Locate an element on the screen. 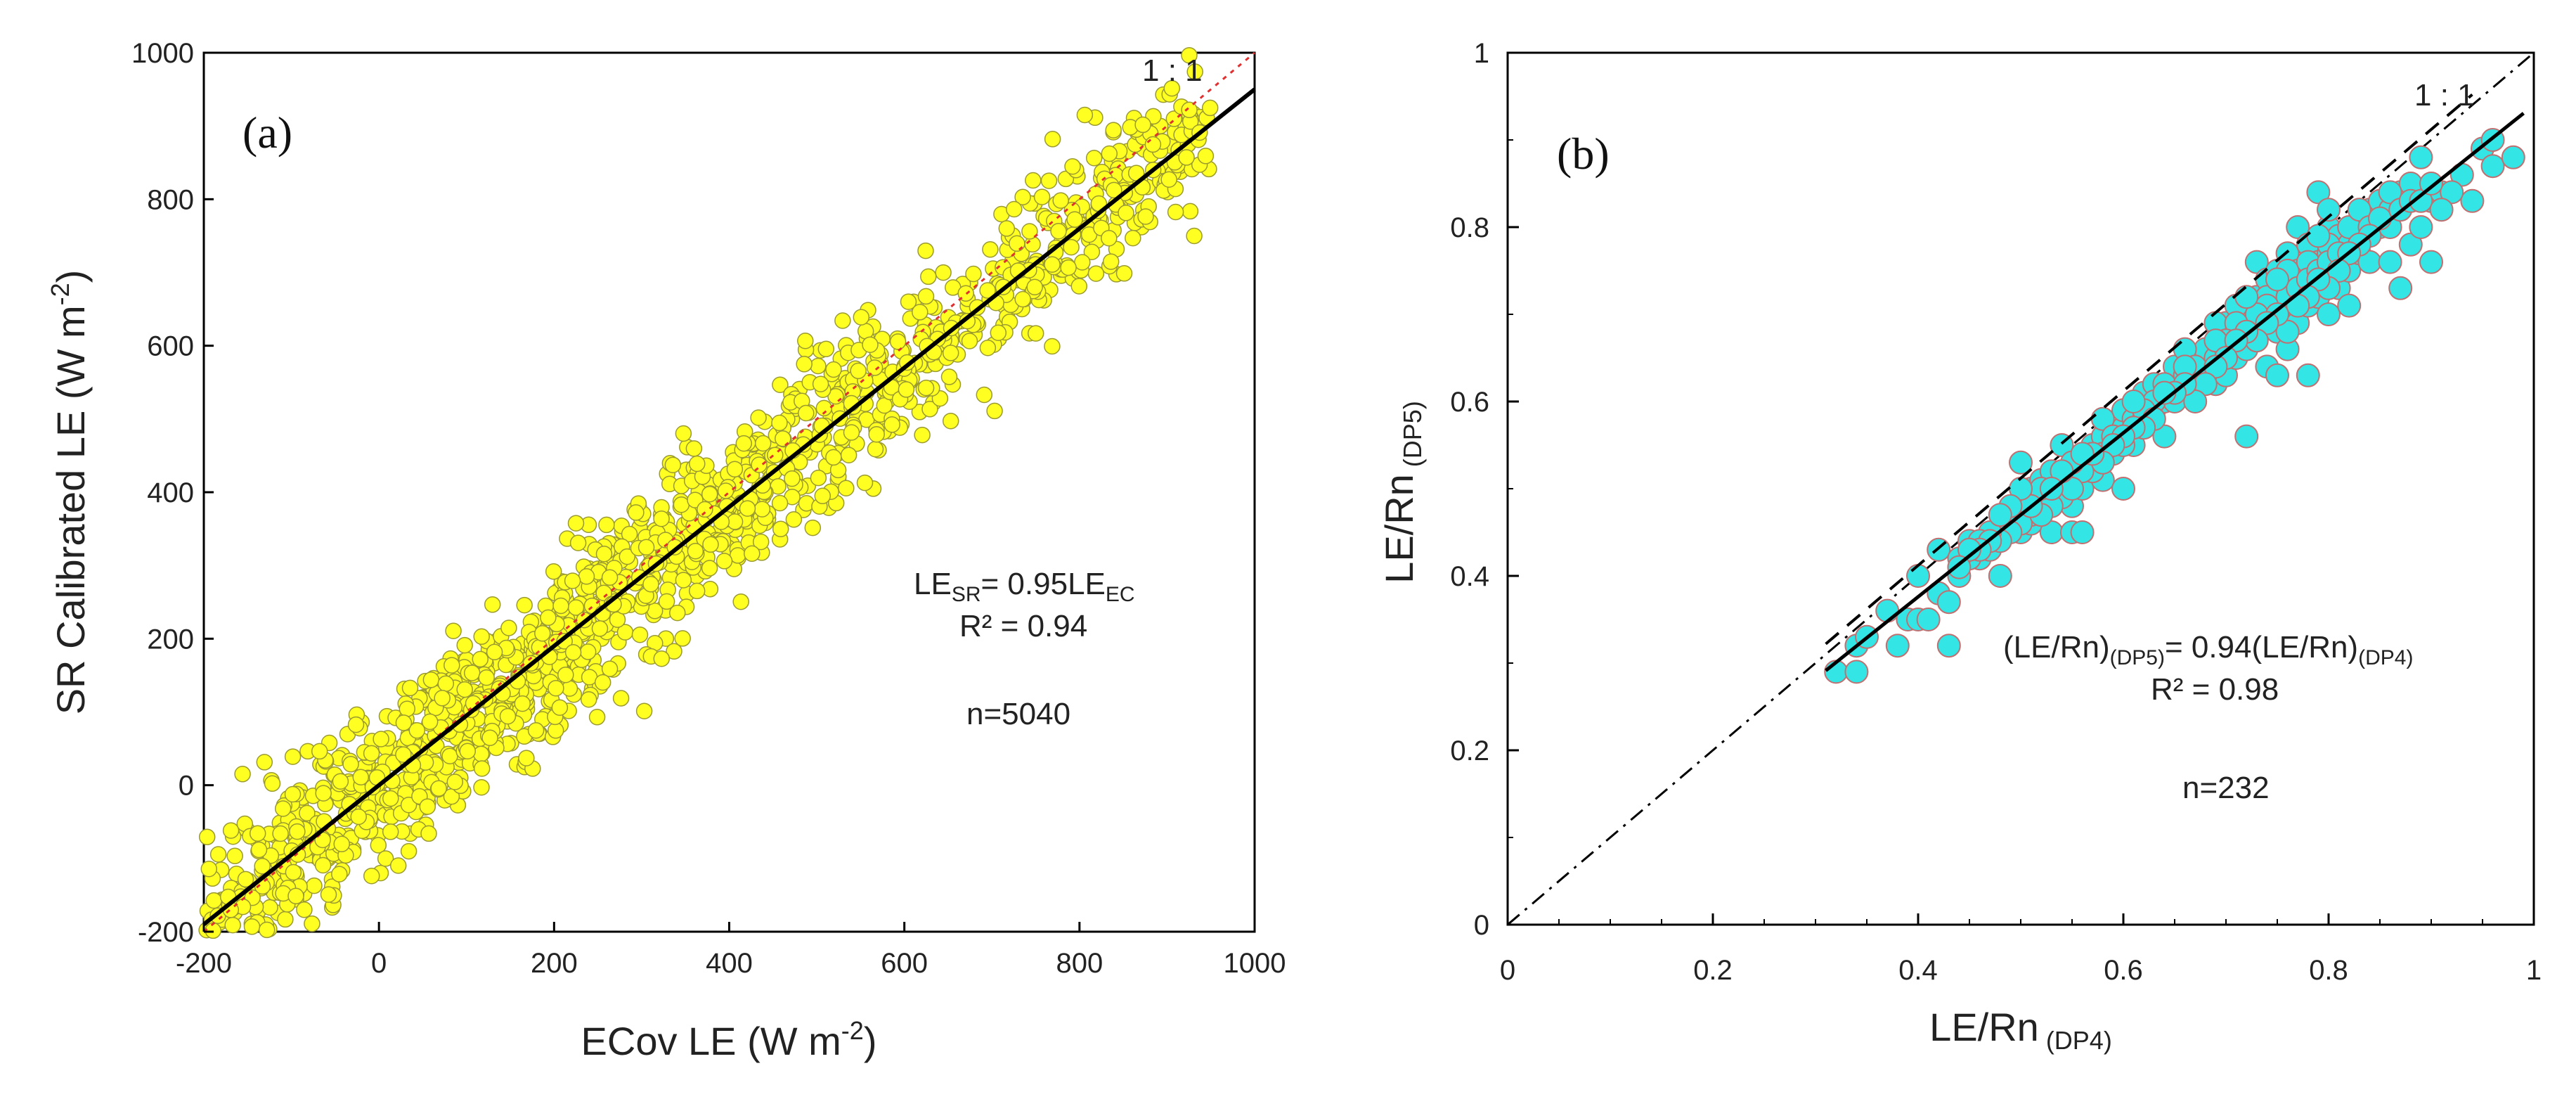 The image size is (2576, 1111). panel-a-x-tick-label: 600 is located at coordinates (905, 963).